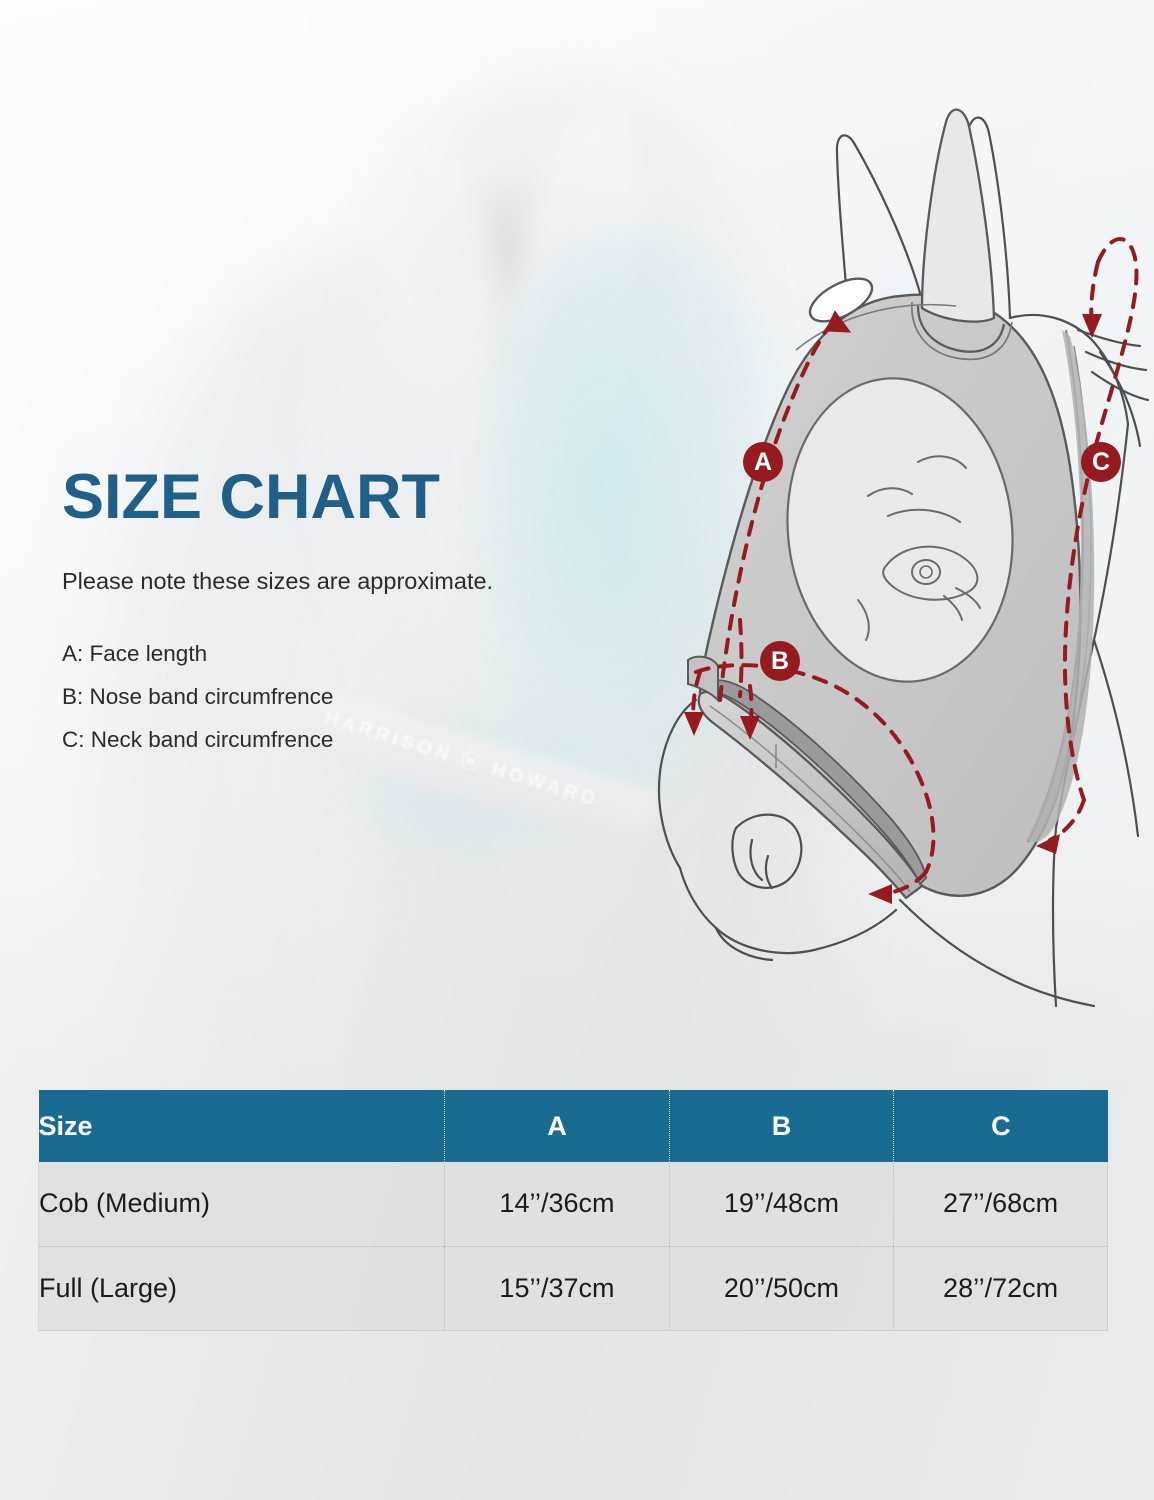 Image resolution: width=1154 pixels, height=1500 pixels. Describe the element at coordinates (880, 894) in the screenshot. I see `measure-arrow-b3` at that location.